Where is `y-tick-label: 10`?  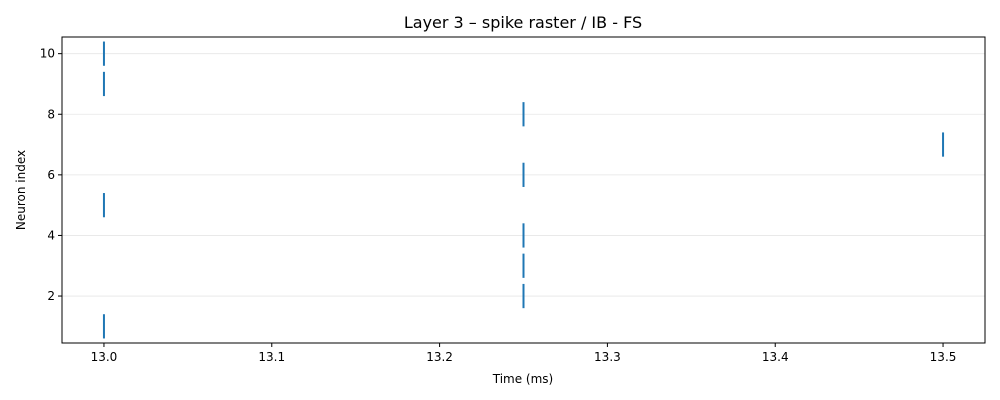
y-tick-label: 10 is located at coordinates (47, 54).